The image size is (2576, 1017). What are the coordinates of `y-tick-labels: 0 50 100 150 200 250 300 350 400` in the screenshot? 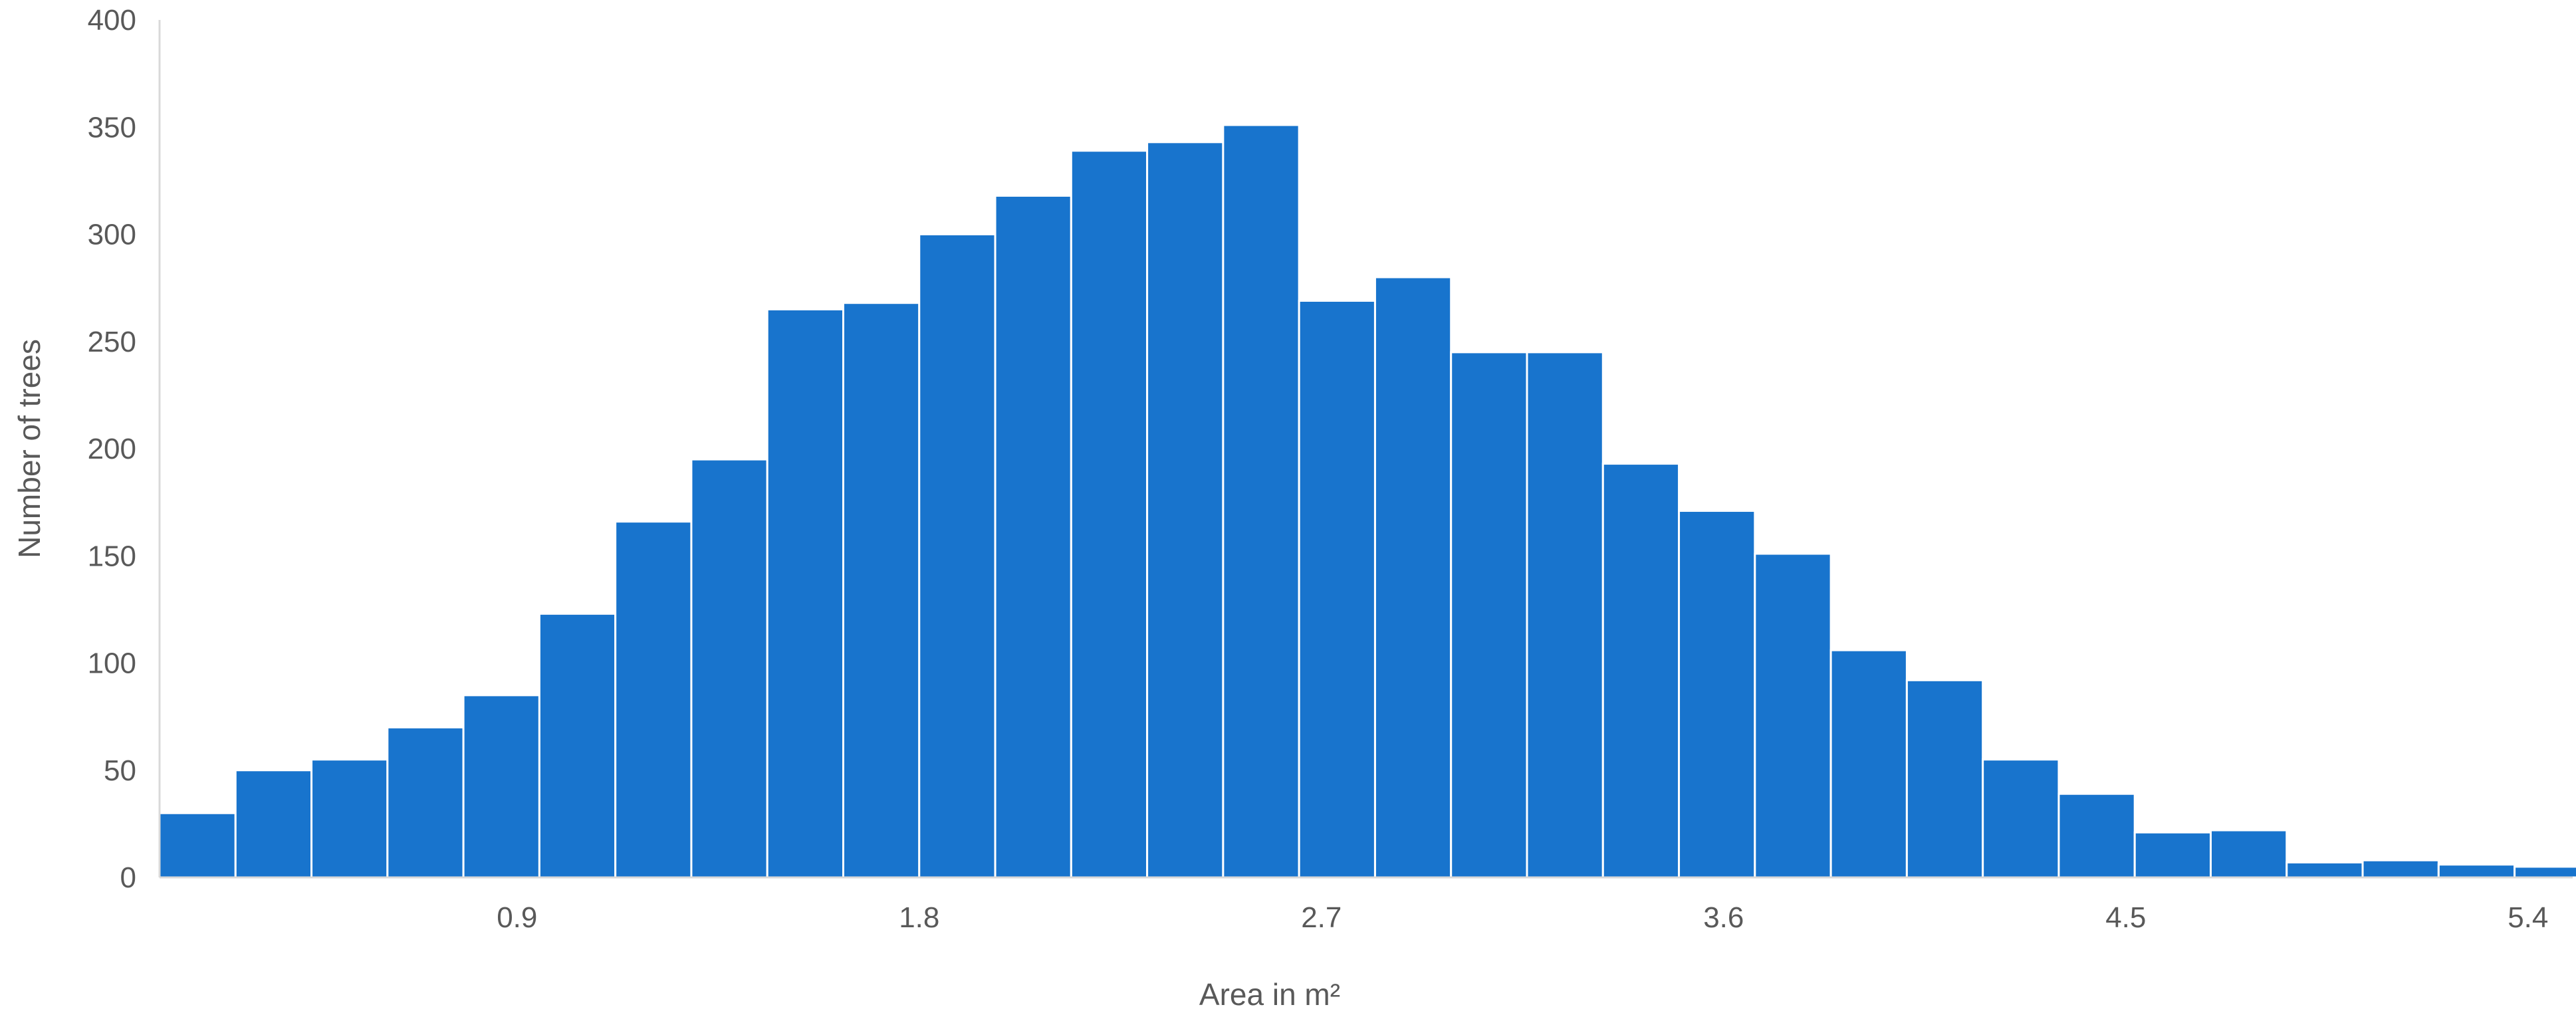 It's located at (112, 449).